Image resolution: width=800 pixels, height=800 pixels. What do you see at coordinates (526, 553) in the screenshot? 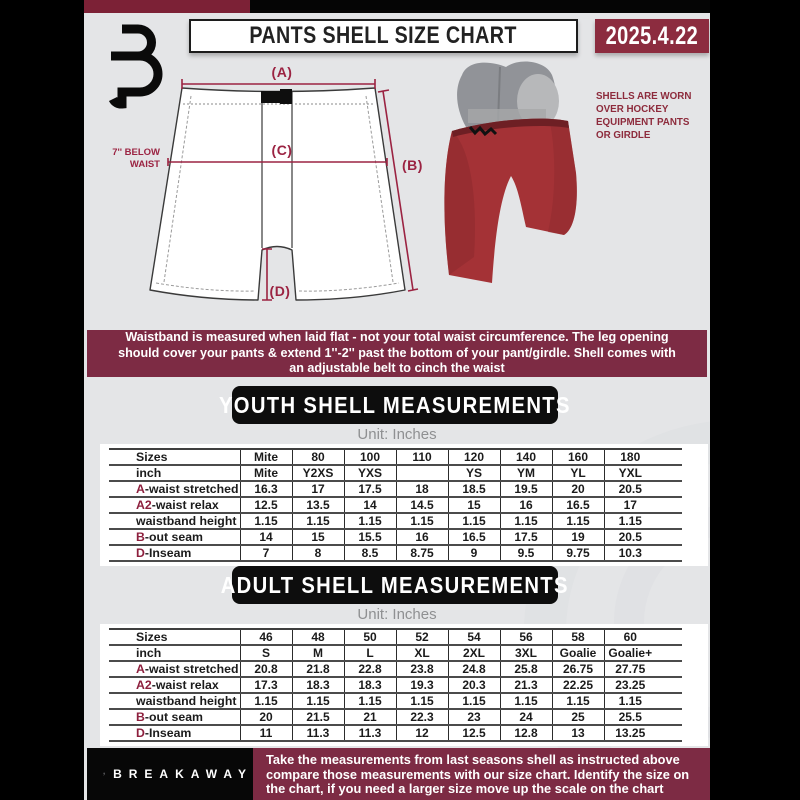
I see `table-cell: 9.5` at bounding box center [526, 553].